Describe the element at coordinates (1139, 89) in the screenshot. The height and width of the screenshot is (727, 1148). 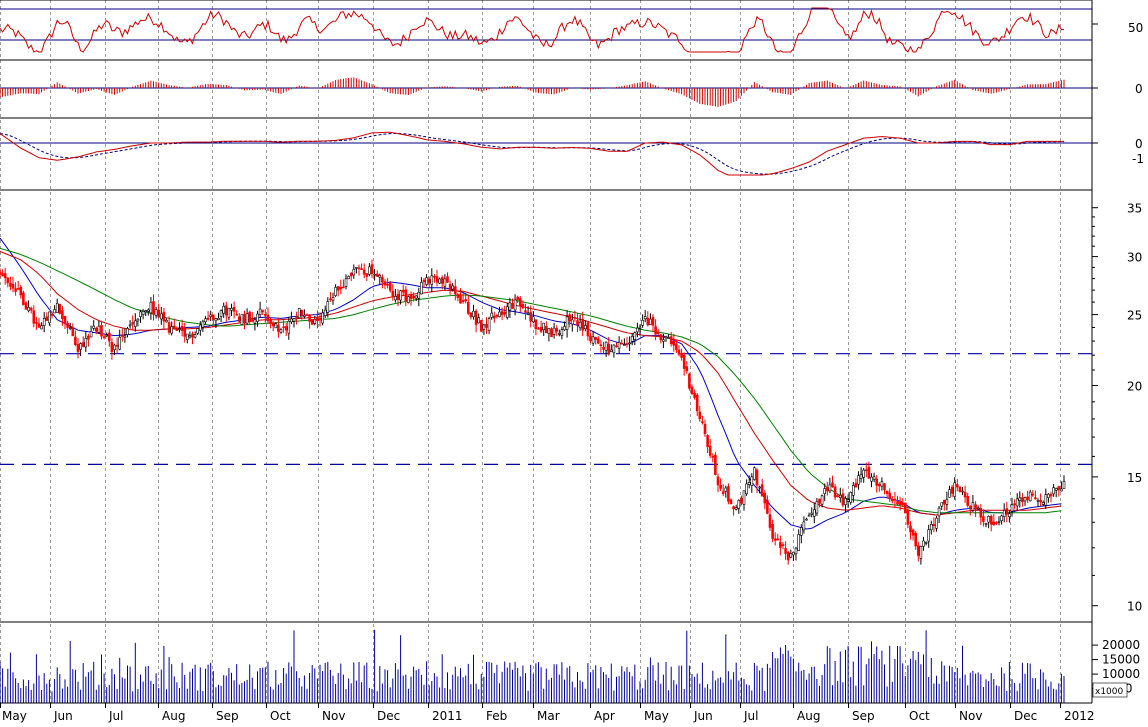
I see `histogram-tick-label: 0` at that location.